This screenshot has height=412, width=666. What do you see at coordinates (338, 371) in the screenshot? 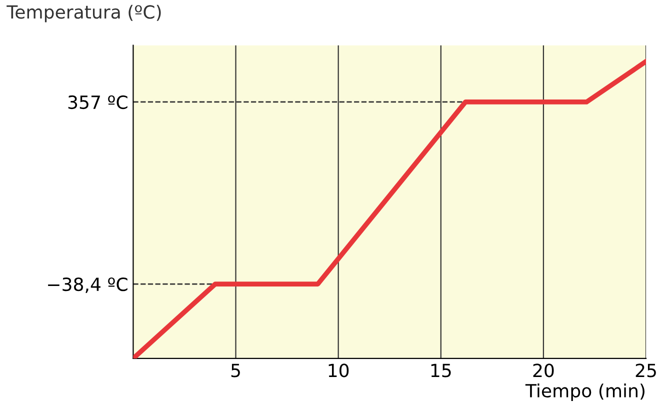
I see `x-tick-label: 10` at bounding box center [338, 371].